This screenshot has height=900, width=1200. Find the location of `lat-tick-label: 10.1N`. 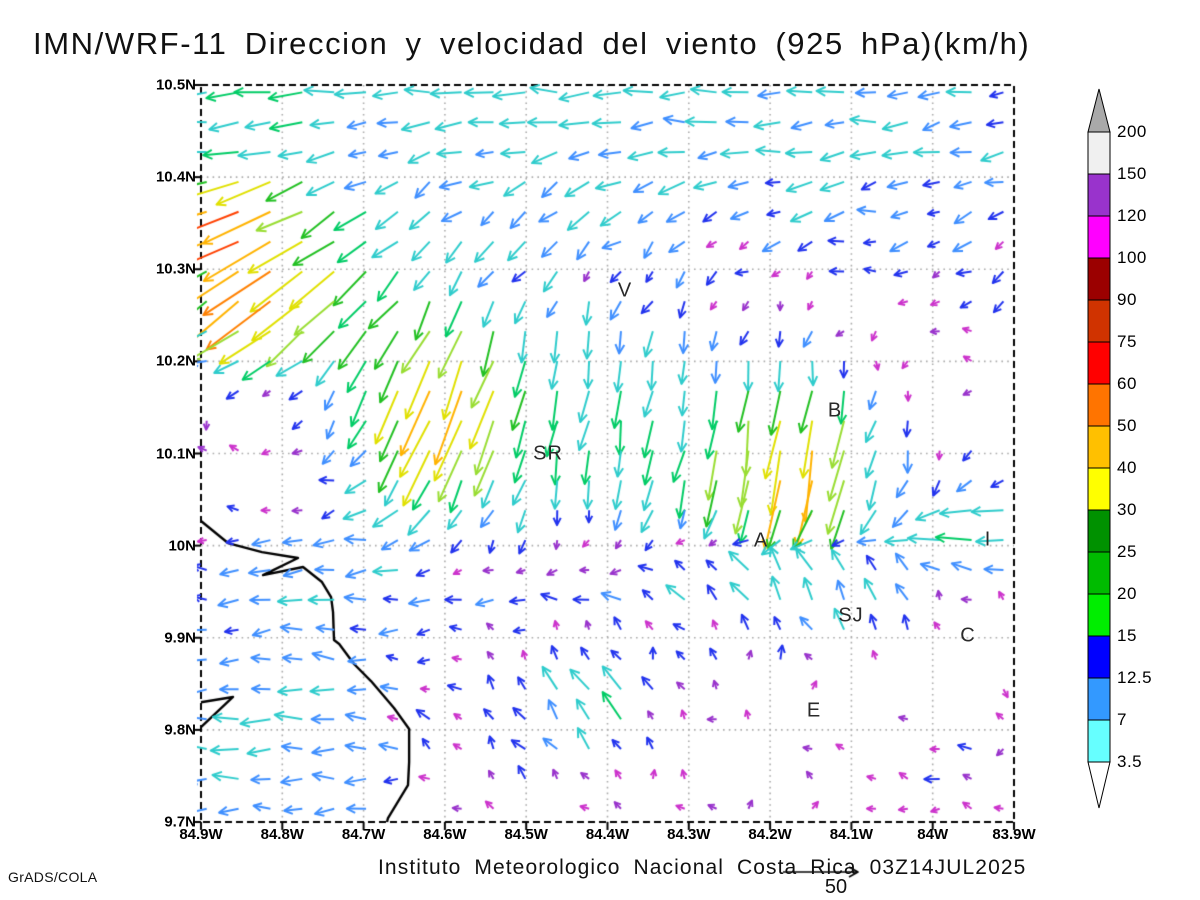

lat-tick-label: 10.1N is located at coordinates (175, 453).